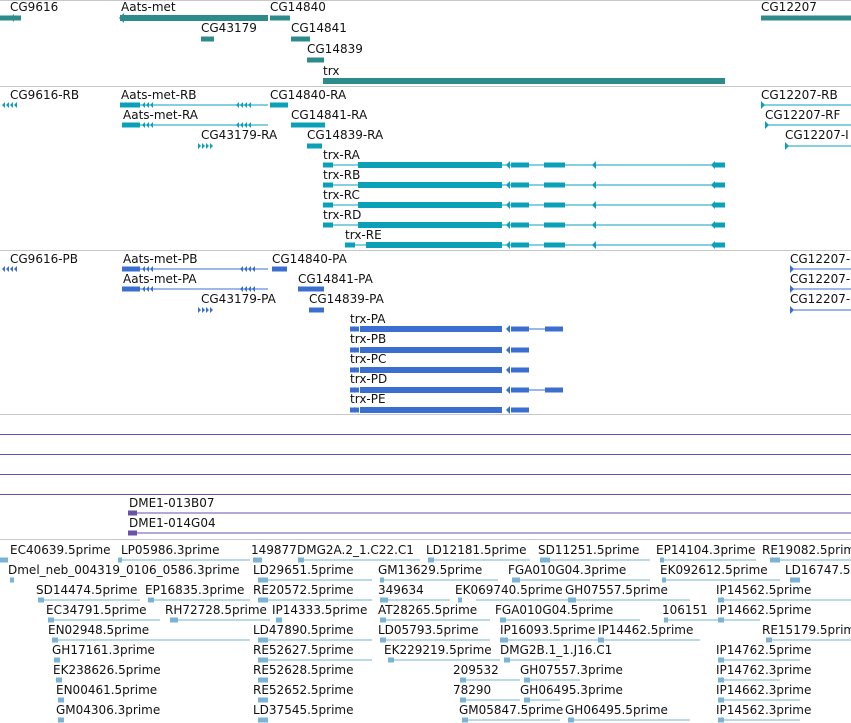 The width and height of the screenshot is (851, 723). Describe the element at coordinates (685, 610) in the screenshot. I see `est-label: 106151` at that location.